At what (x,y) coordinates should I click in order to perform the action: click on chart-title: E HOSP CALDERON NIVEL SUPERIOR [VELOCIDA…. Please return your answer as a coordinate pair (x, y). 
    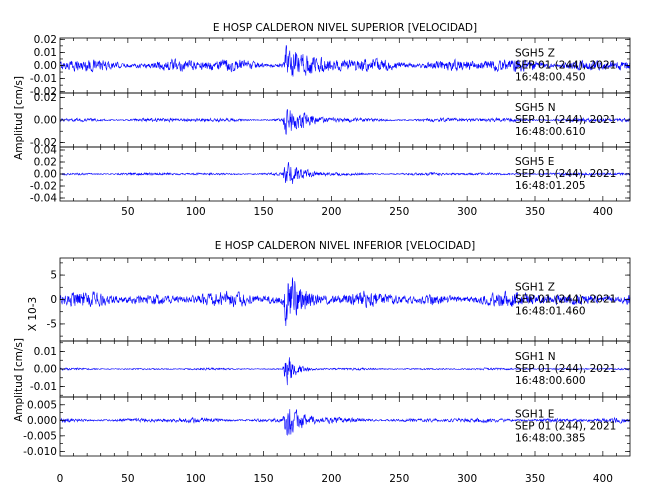
    Looking at the image, I should click on (345, 28).